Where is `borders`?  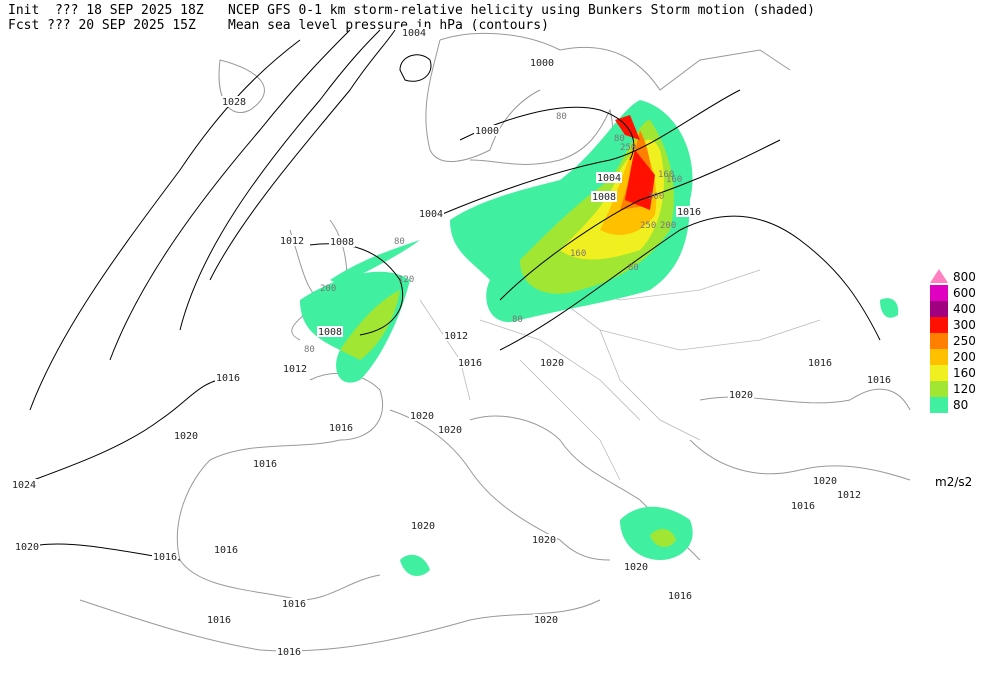
borders is located at coordinates (620, 365).